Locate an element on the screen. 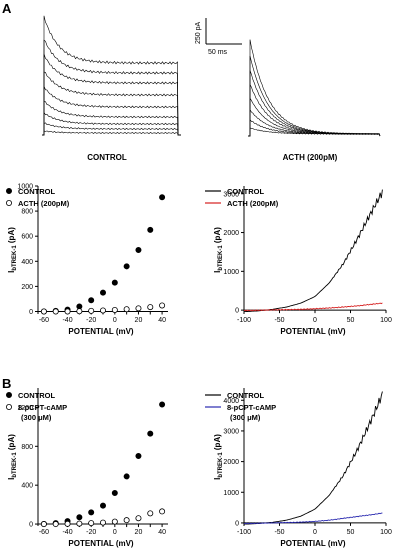 Image resolution: width=400 pixels, height=559 pixels. x-tick-label: 100 is located at coordinates (386, 532).